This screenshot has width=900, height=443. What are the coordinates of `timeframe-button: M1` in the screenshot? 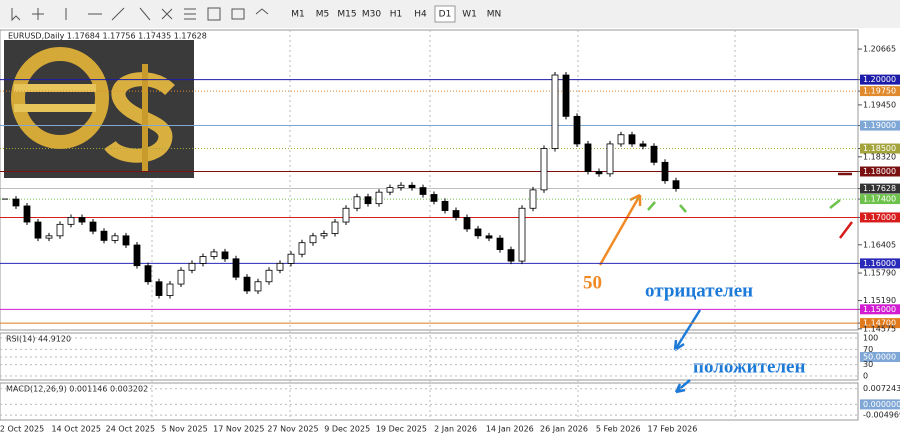 It's located at (298, 15).